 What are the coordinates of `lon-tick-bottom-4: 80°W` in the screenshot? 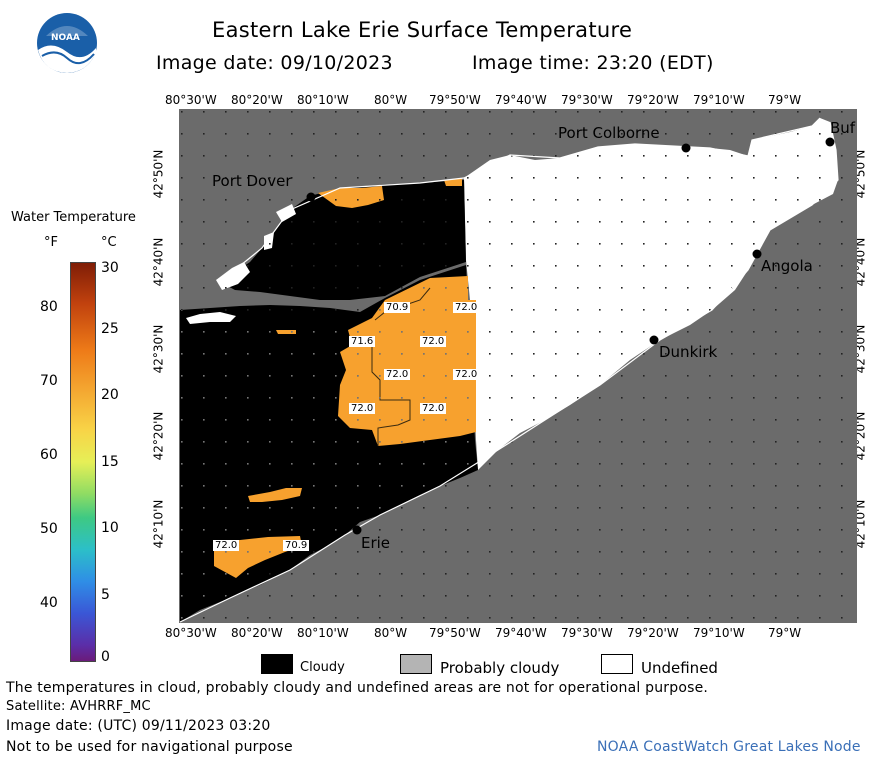 It's located at (391, 633).